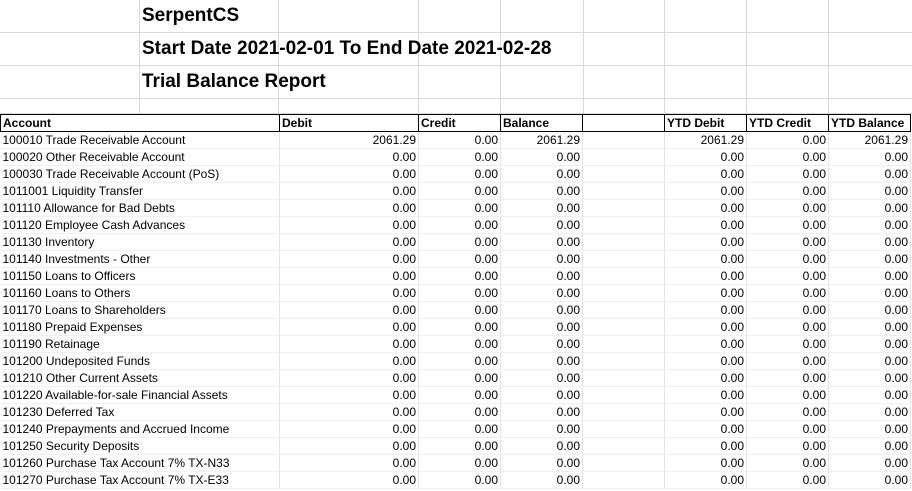 The image size is (912, 491). Describe the element at coordinates (140, 344) in the screenshot. I see `cell-account: 101190 Retainage` at that location.